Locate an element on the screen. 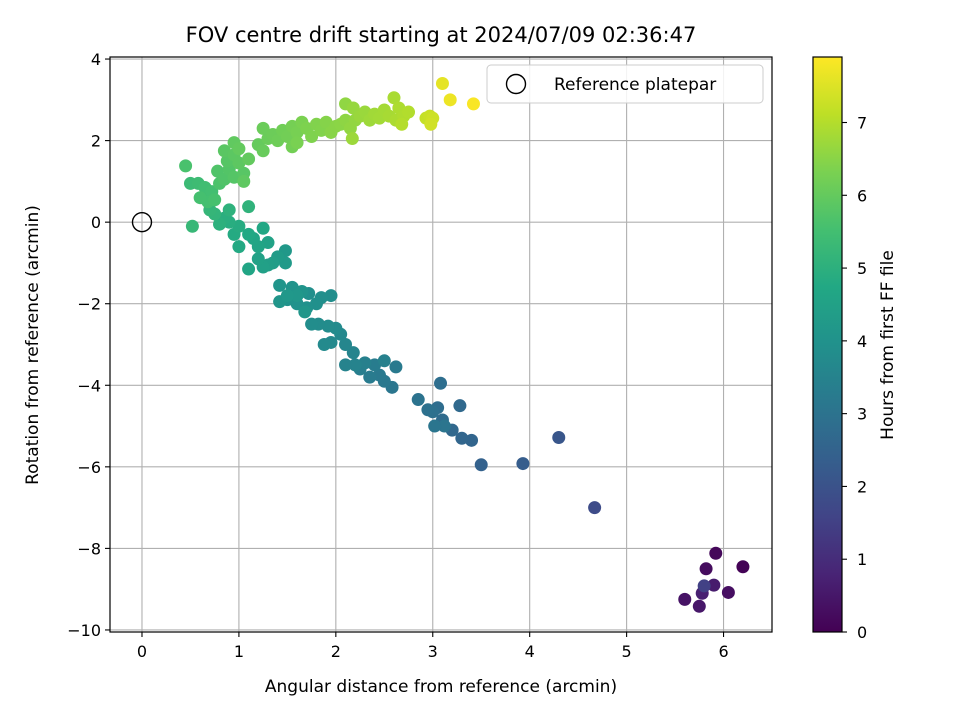  x-tick-label: 1 is located at coordinates (239, 651).